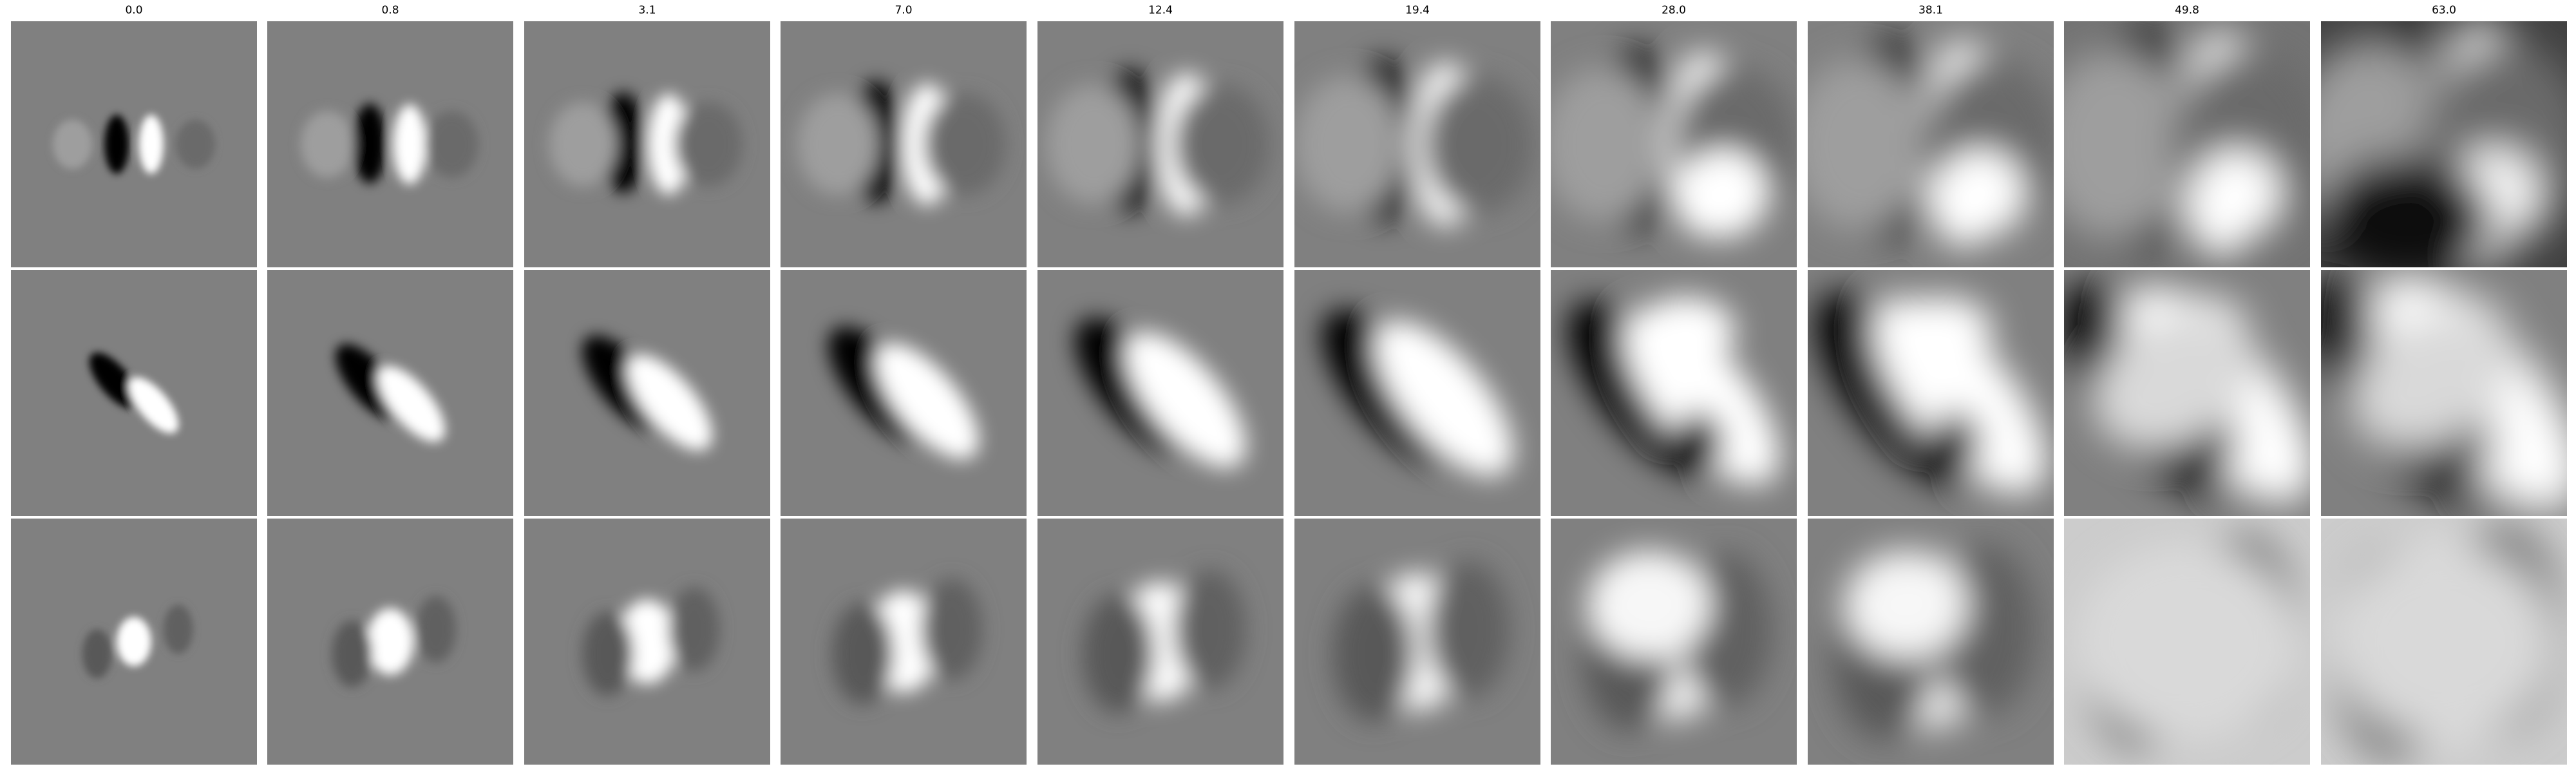  Describe the element at coordinates (1160, 10) in the screenshot. I see `column-title: 12.4` at that location.